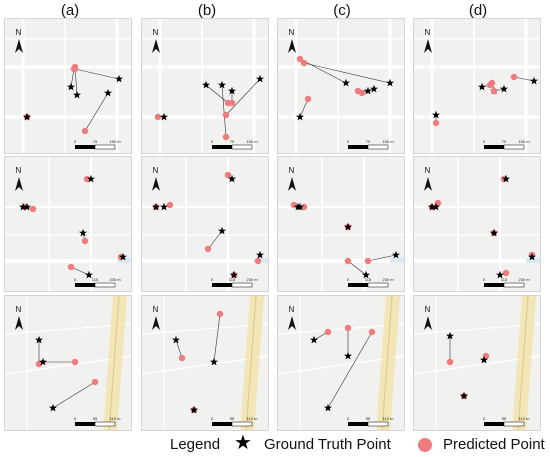 This screenshot has width=550, height=457. What do you see at coordinates (524, 418) in the screenshot?
I see `scale-tick: 110 m` at bounding box center [524, 418].